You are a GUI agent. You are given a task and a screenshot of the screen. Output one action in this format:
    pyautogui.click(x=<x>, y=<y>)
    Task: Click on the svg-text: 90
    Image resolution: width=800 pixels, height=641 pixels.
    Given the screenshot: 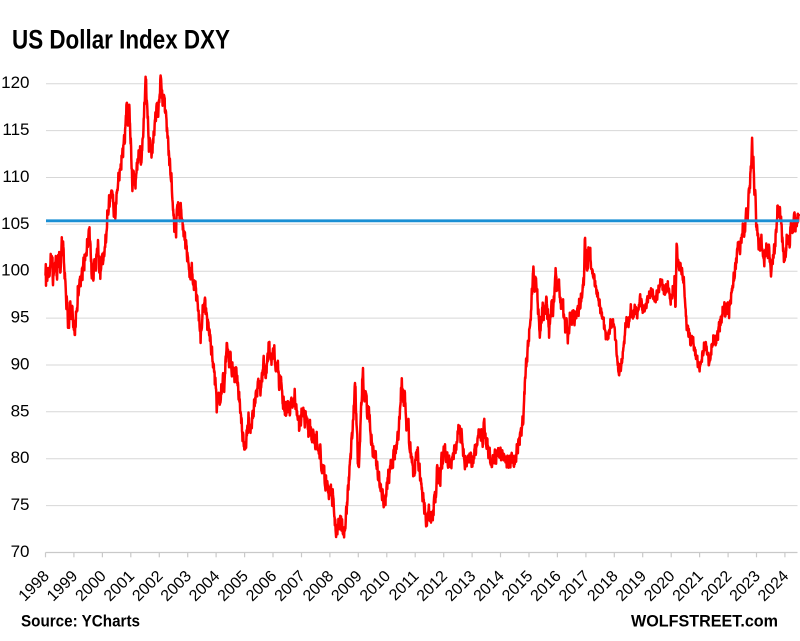 What is the action you would take?
    pyautogui.click(x=20, y=364)
    